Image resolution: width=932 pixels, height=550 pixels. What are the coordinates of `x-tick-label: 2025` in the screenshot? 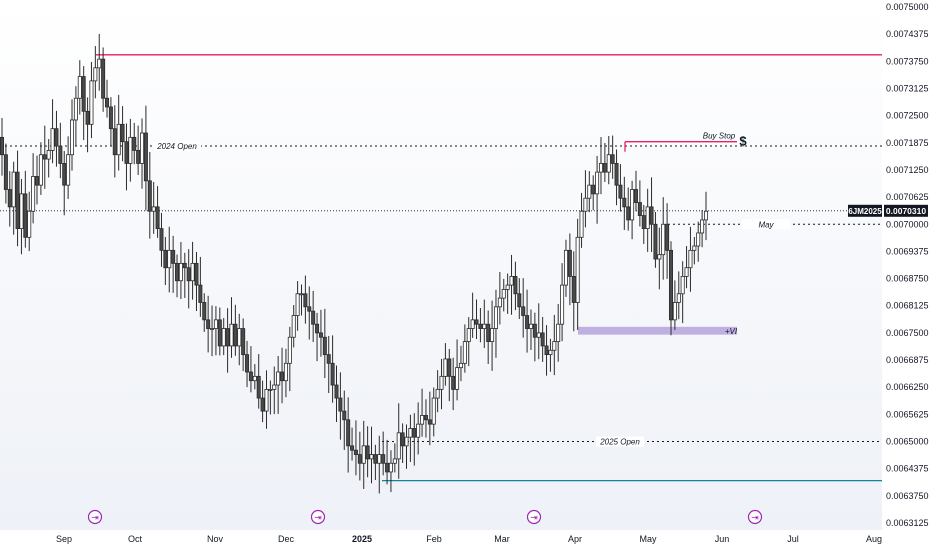 It's located at (362, 539).